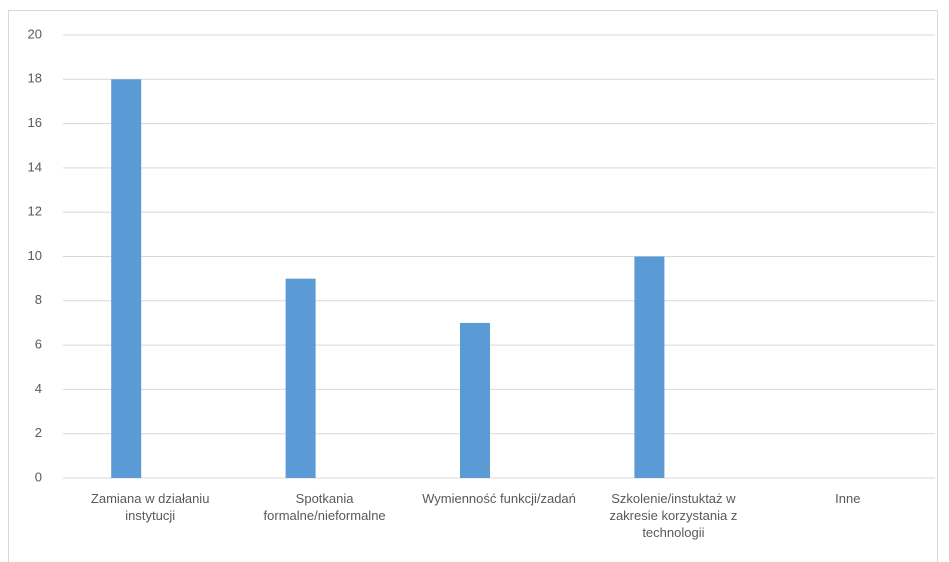  Describe the element at coordinates (38, 388) in the screenshot. I see `y-tick-label: 4` at that location.